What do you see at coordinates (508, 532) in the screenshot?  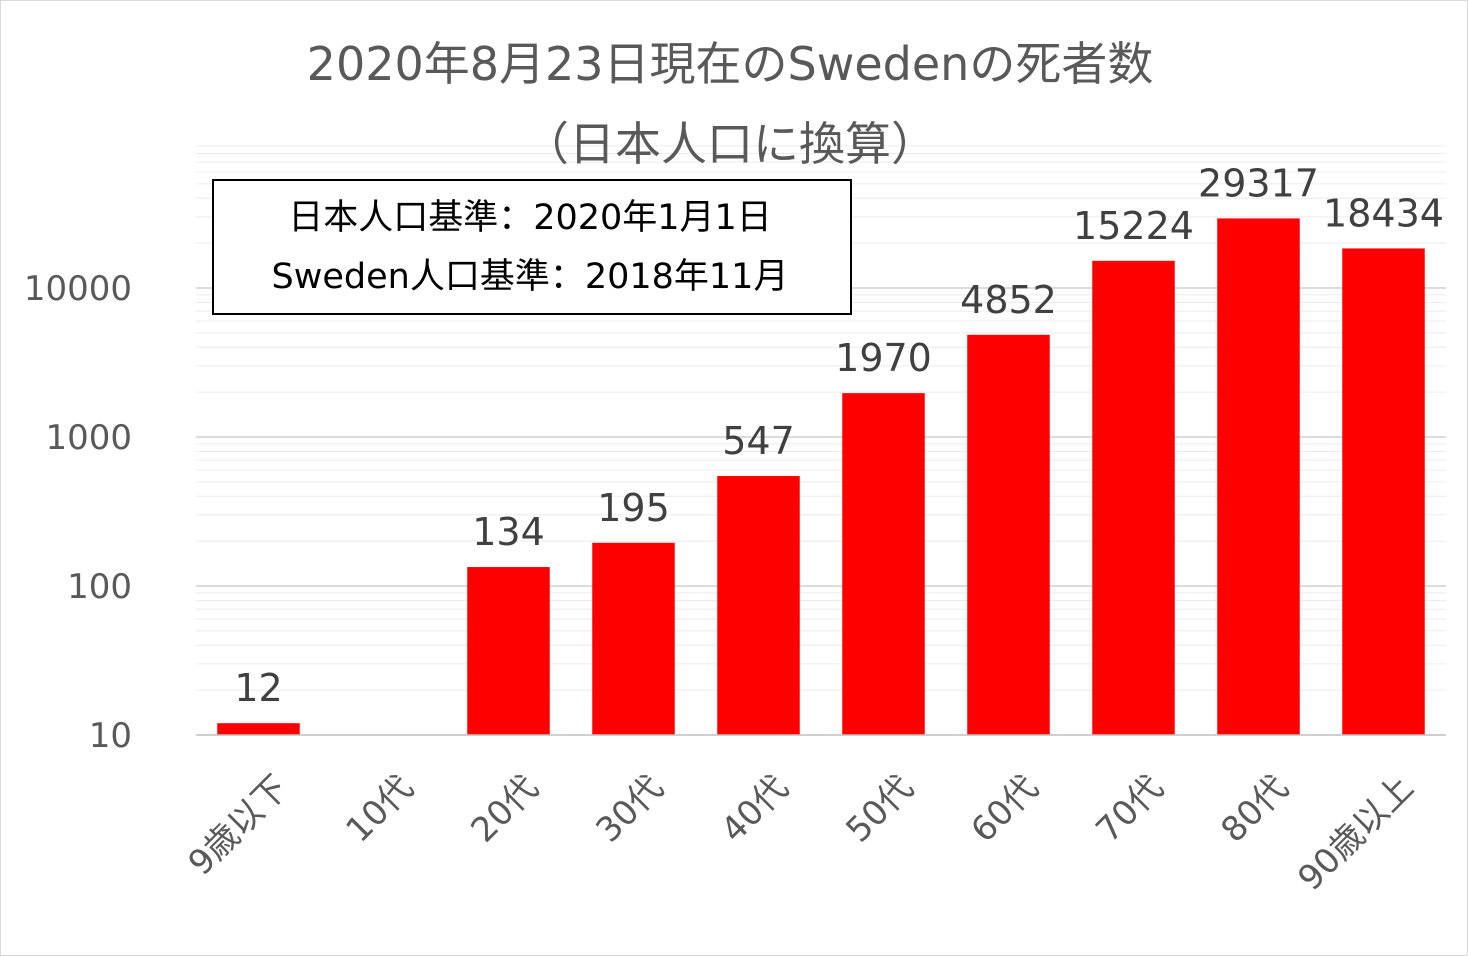 I see `data-label: 134` at bounding box center [508, 532].